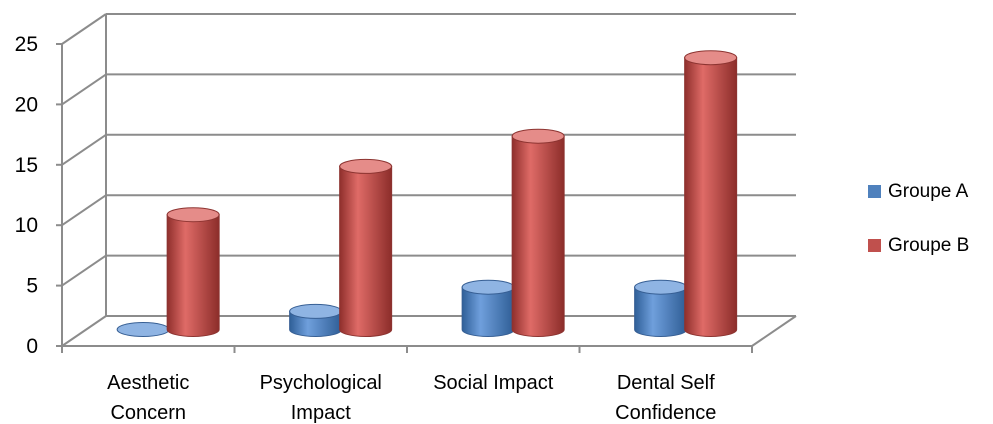 The width and height of the screenshot is (993, 424). I want to click on y-tick-label: 25, so click(26, 44).